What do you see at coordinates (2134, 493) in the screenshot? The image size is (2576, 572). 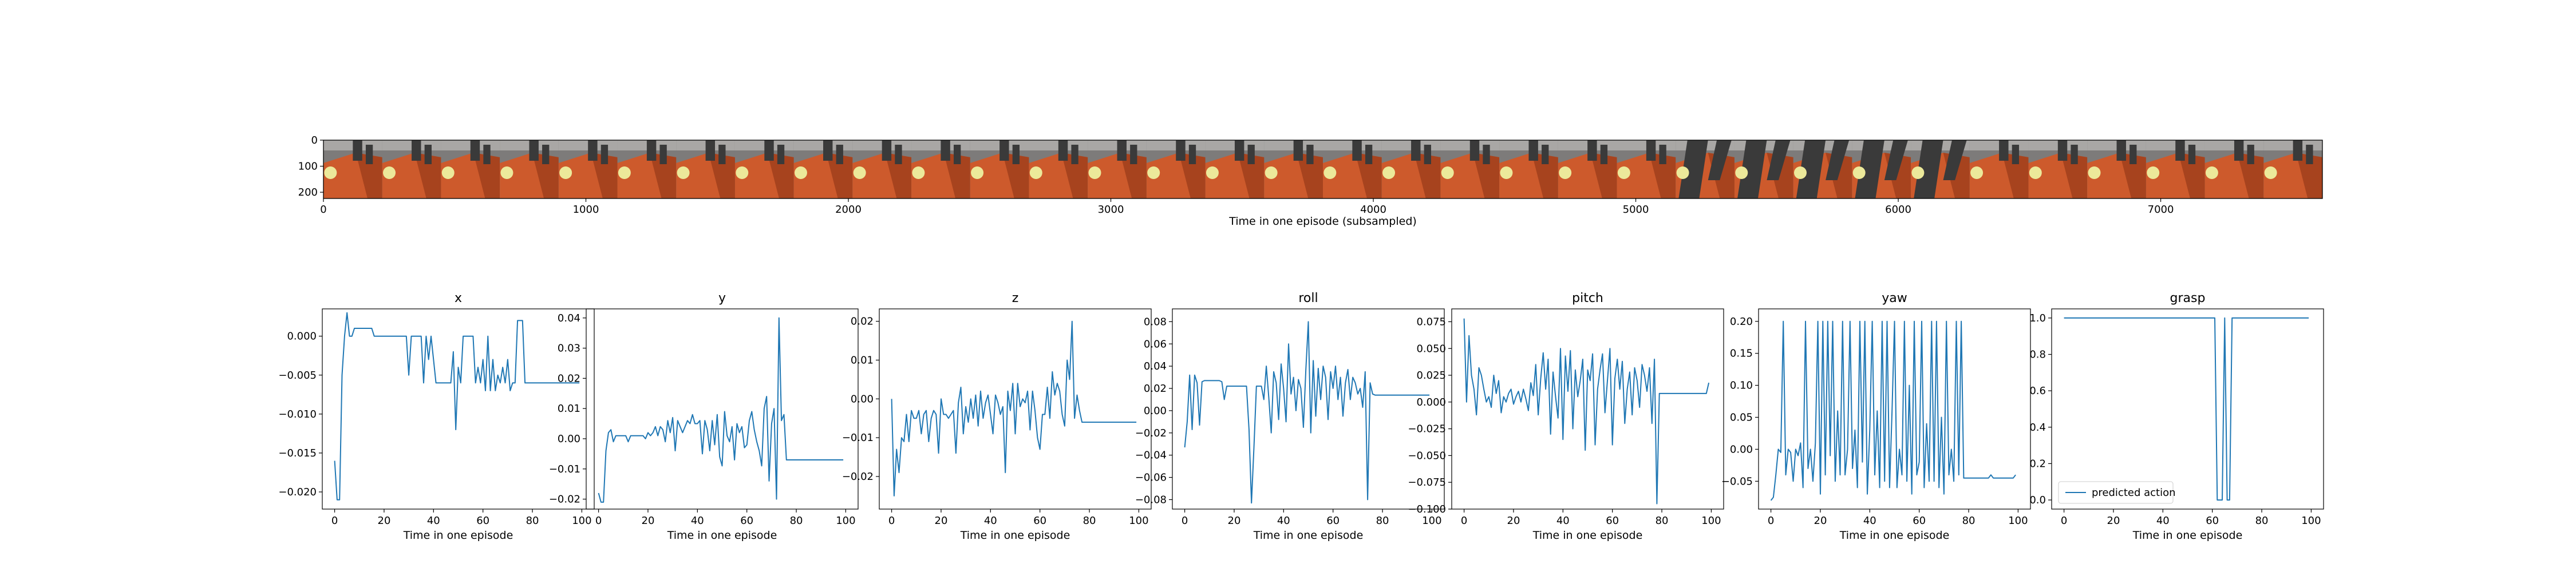 I see `legend-label: predicted action` at bounding box center [2134, 493].